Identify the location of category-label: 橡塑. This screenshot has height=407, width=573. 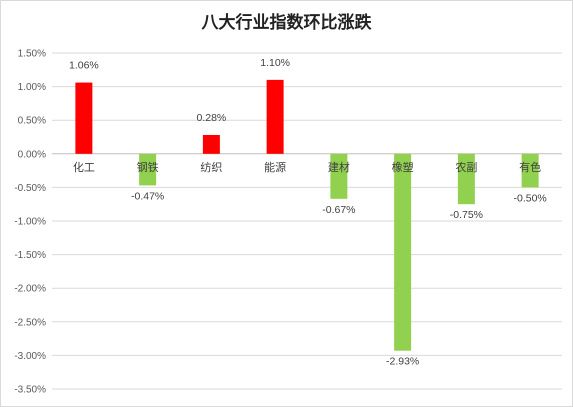
(403, 167).